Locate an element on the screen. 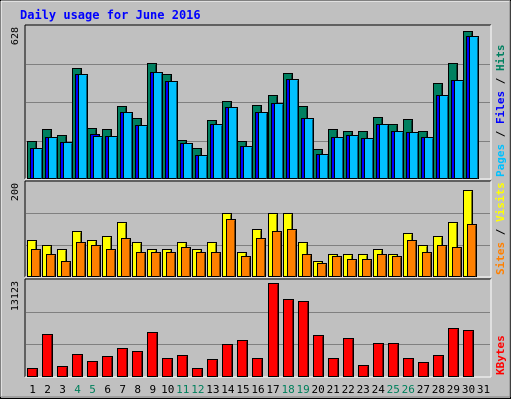 The width and height of the screenshot is (512, 400). chart-title: Daily usage for June 2016 is located at coordinates (110, 15).